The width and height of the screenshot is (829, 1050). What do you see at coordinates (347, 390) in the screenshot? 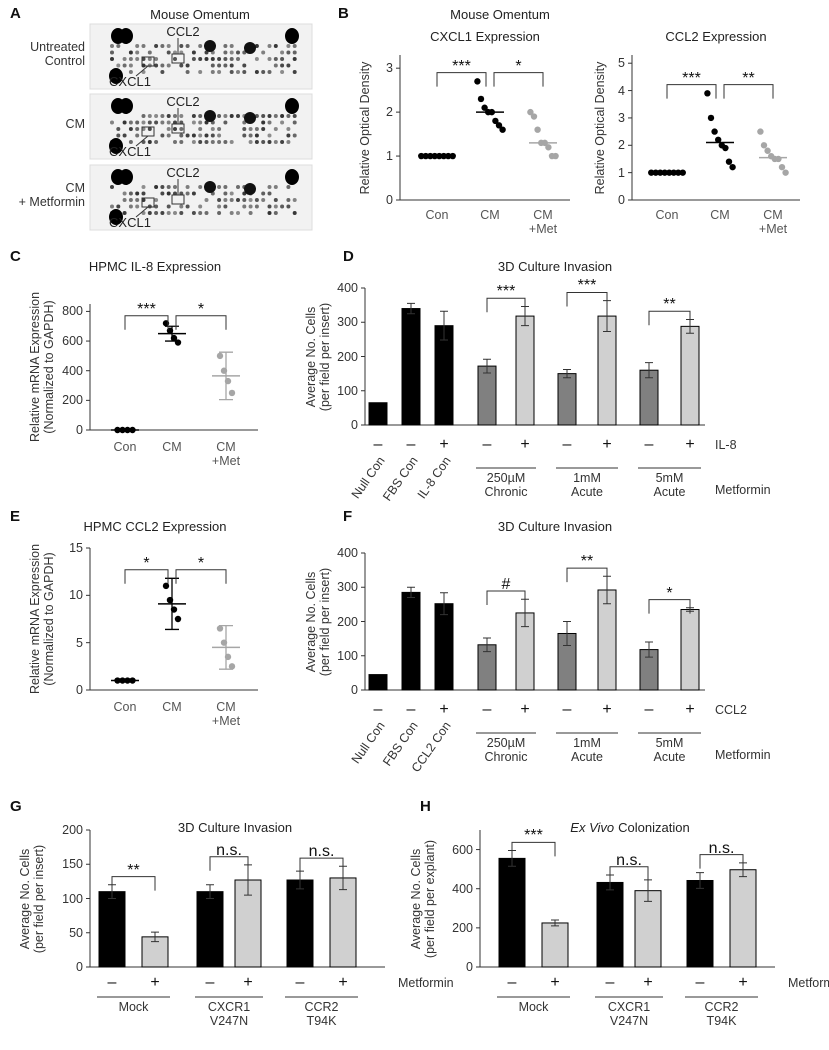
I see `y-tick-label: 100` at bounding box center [347, 390].